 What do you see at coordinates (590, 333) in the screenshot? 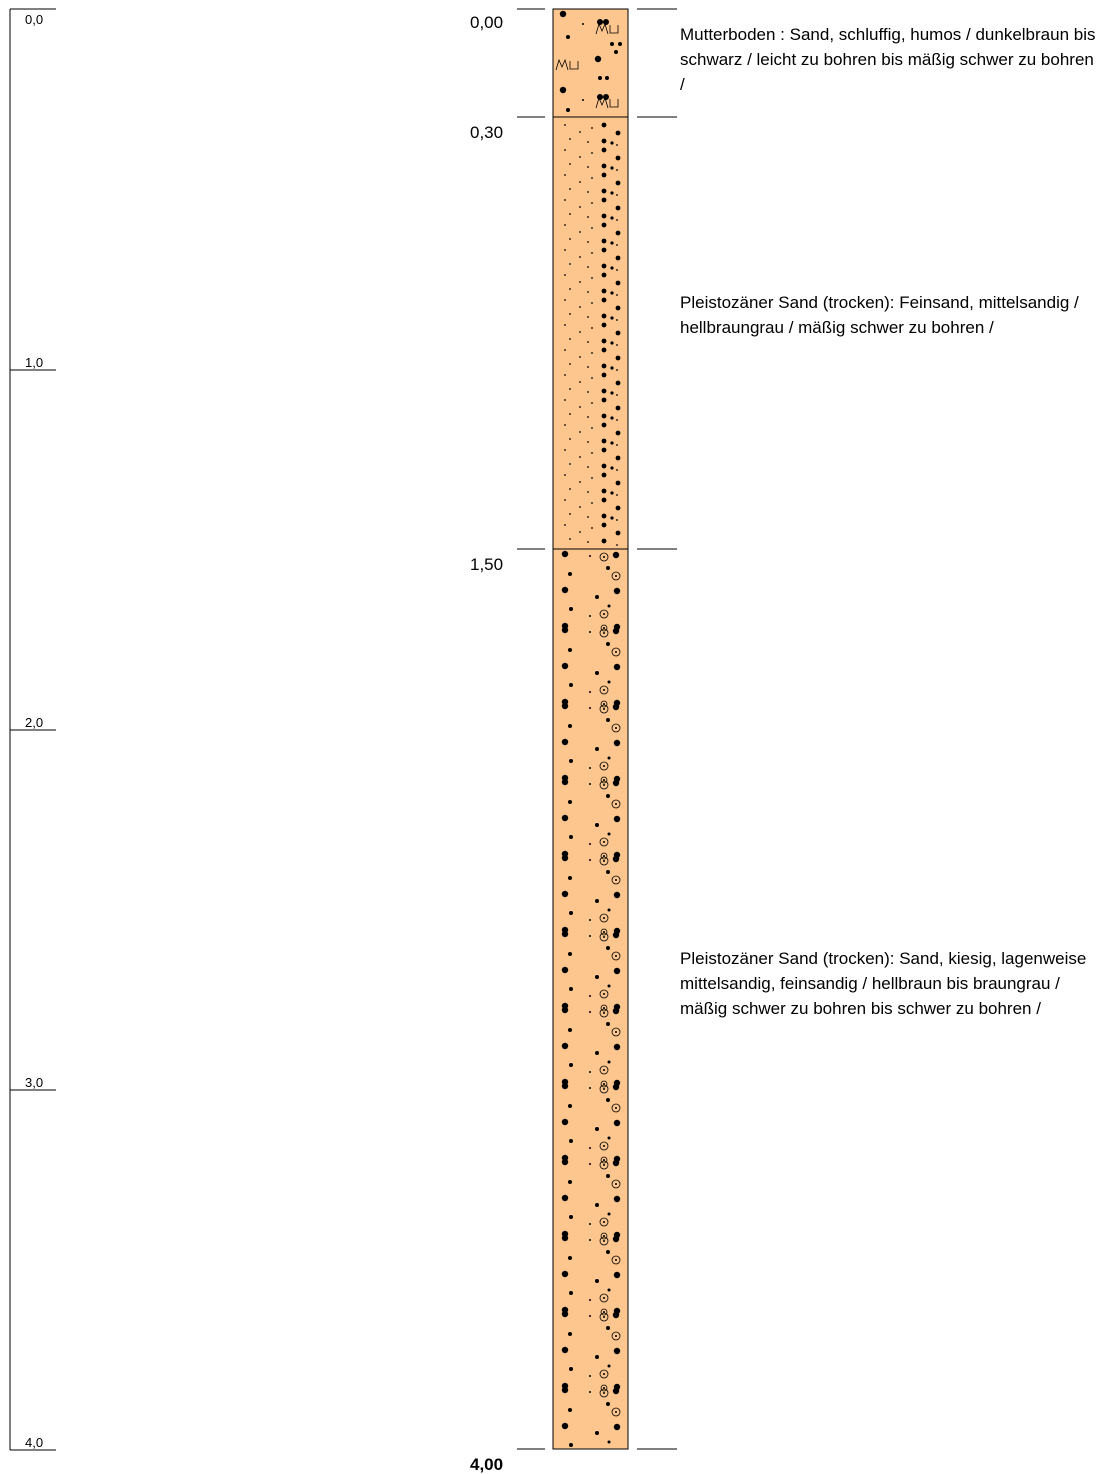
I see `soil-layer` at bounding box center [590, 333].